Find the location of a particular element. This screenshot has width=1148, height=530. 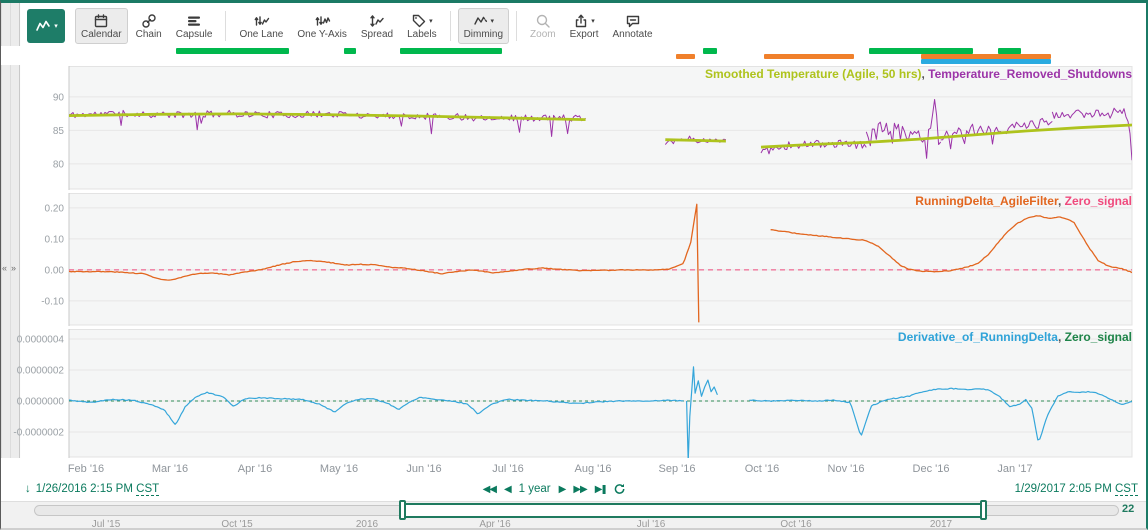

legend-item: RunningDelta_AgileFilter is located at coordinates (986, 201).